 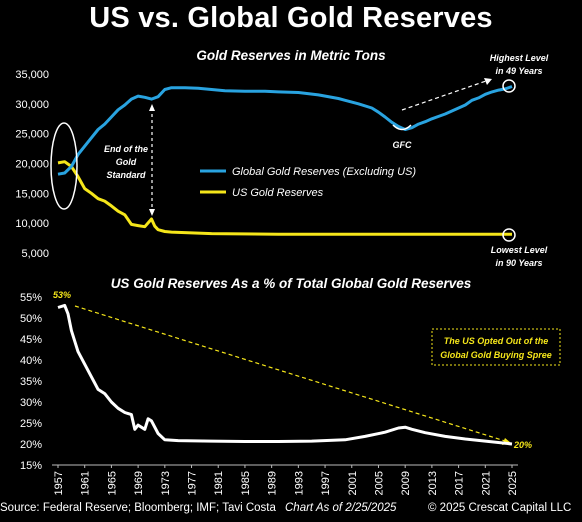 I want to click on us-gold-reserves-line, so click(x=284, y=198).